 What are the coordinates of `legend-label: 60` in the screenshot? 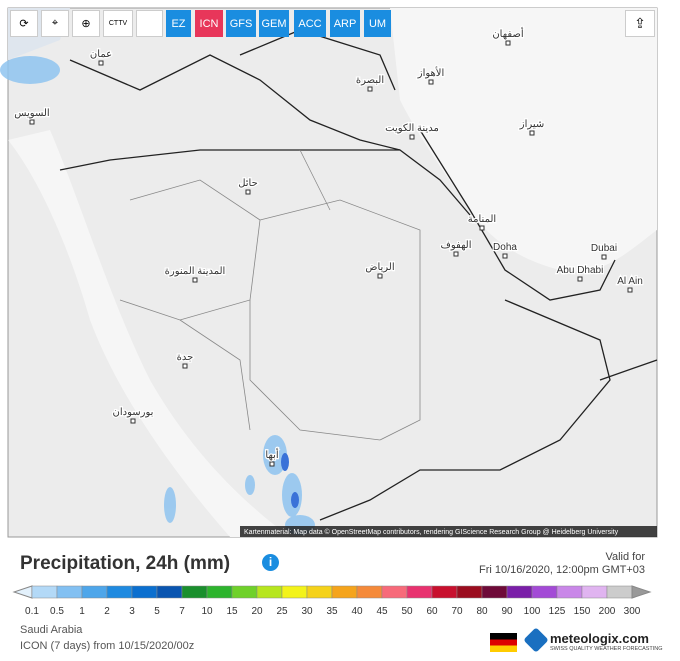 It's located at (432, 611).